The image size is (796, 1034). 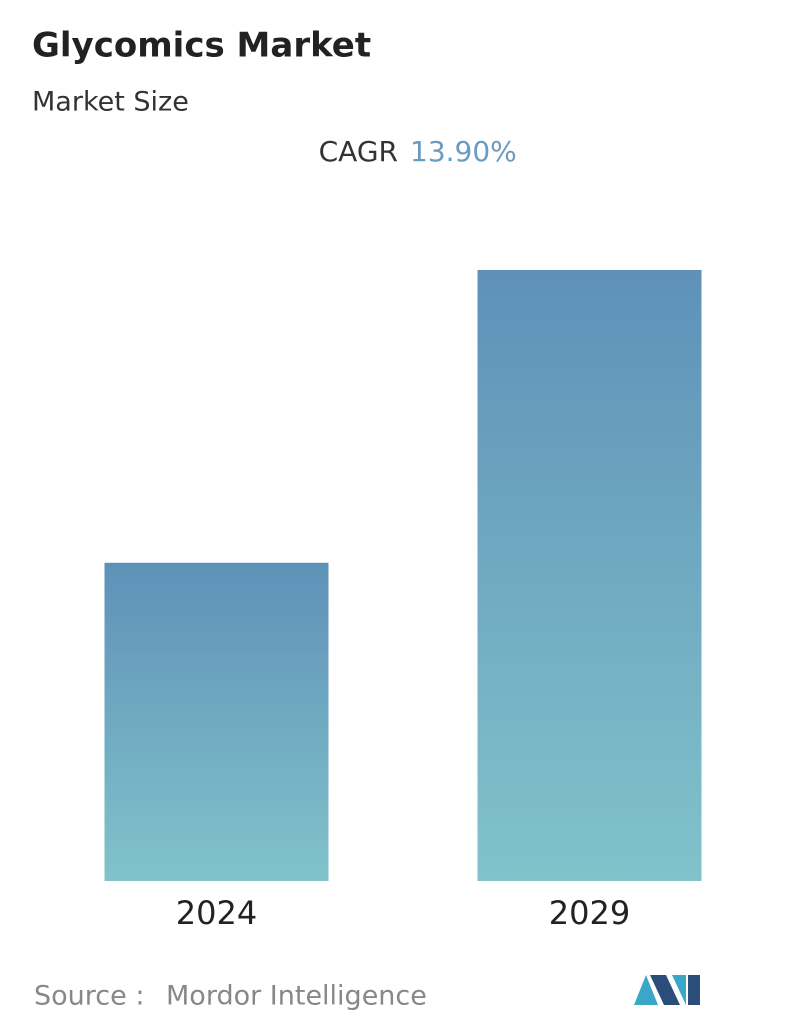 What do you see at coordinates (110, 102) in the screenshot?
I see `chart-subtitle: Market Size` at bounding box center [110, 102].